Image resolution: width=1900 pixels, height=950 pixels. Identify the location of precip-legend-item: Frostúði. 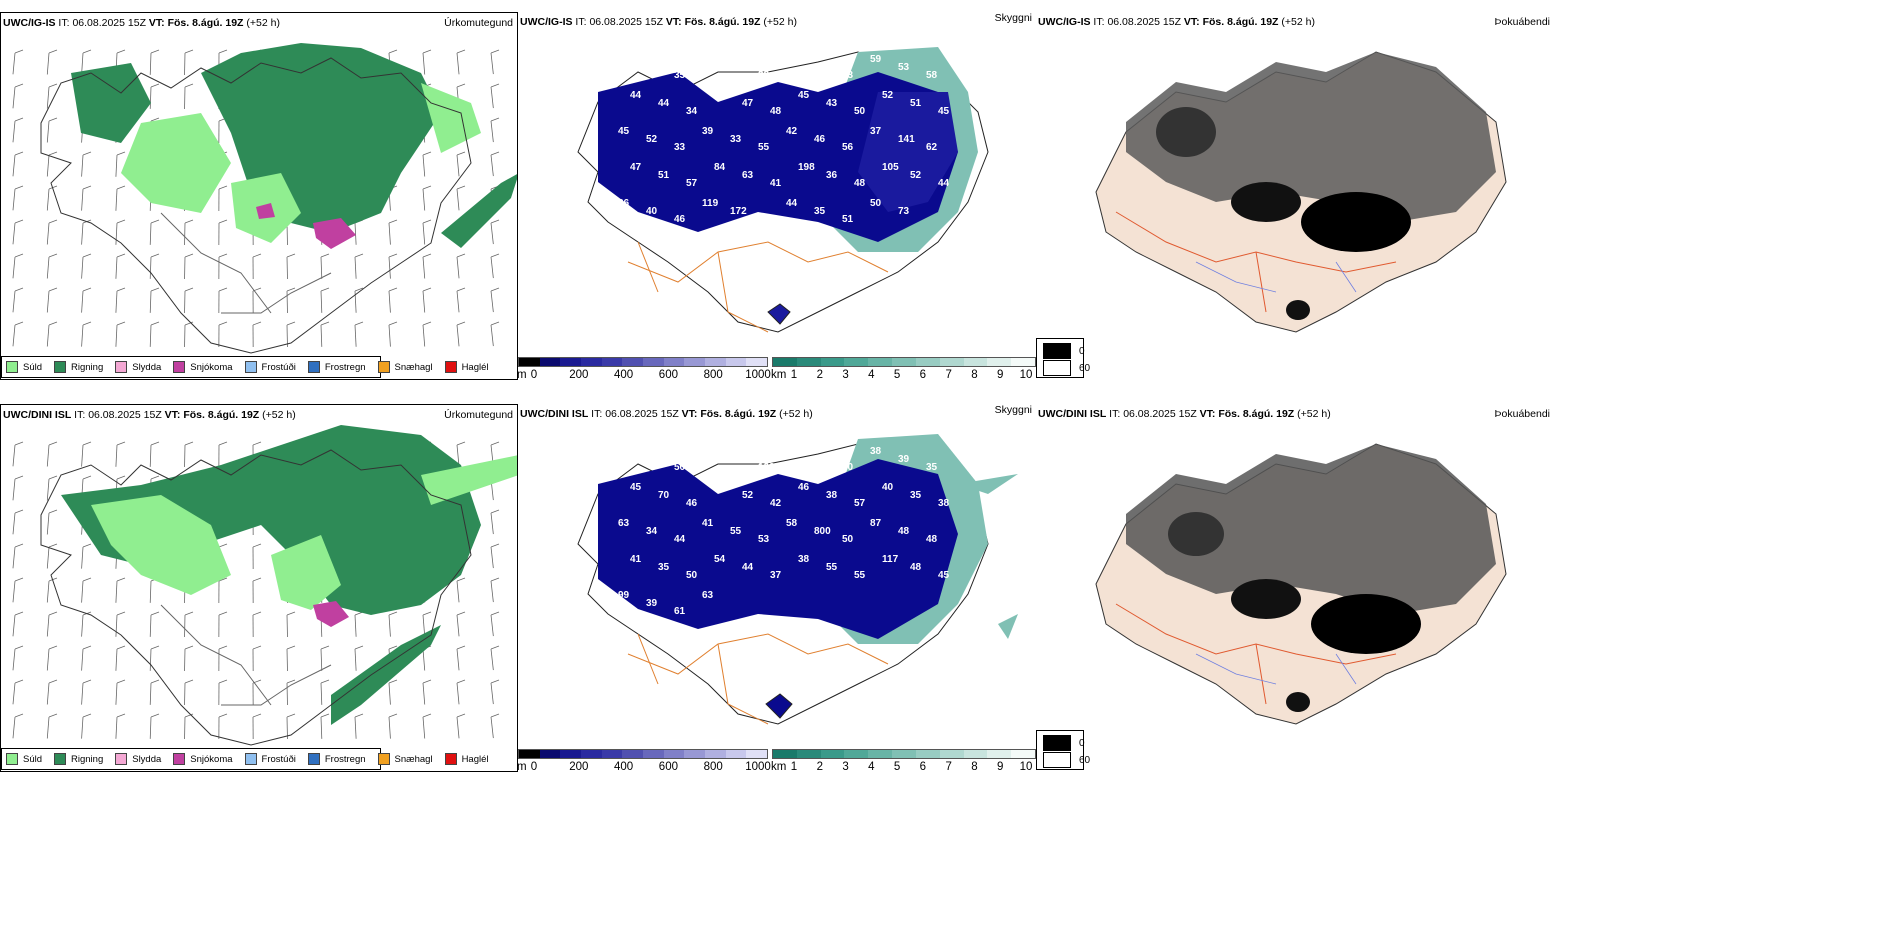
(270, 759).